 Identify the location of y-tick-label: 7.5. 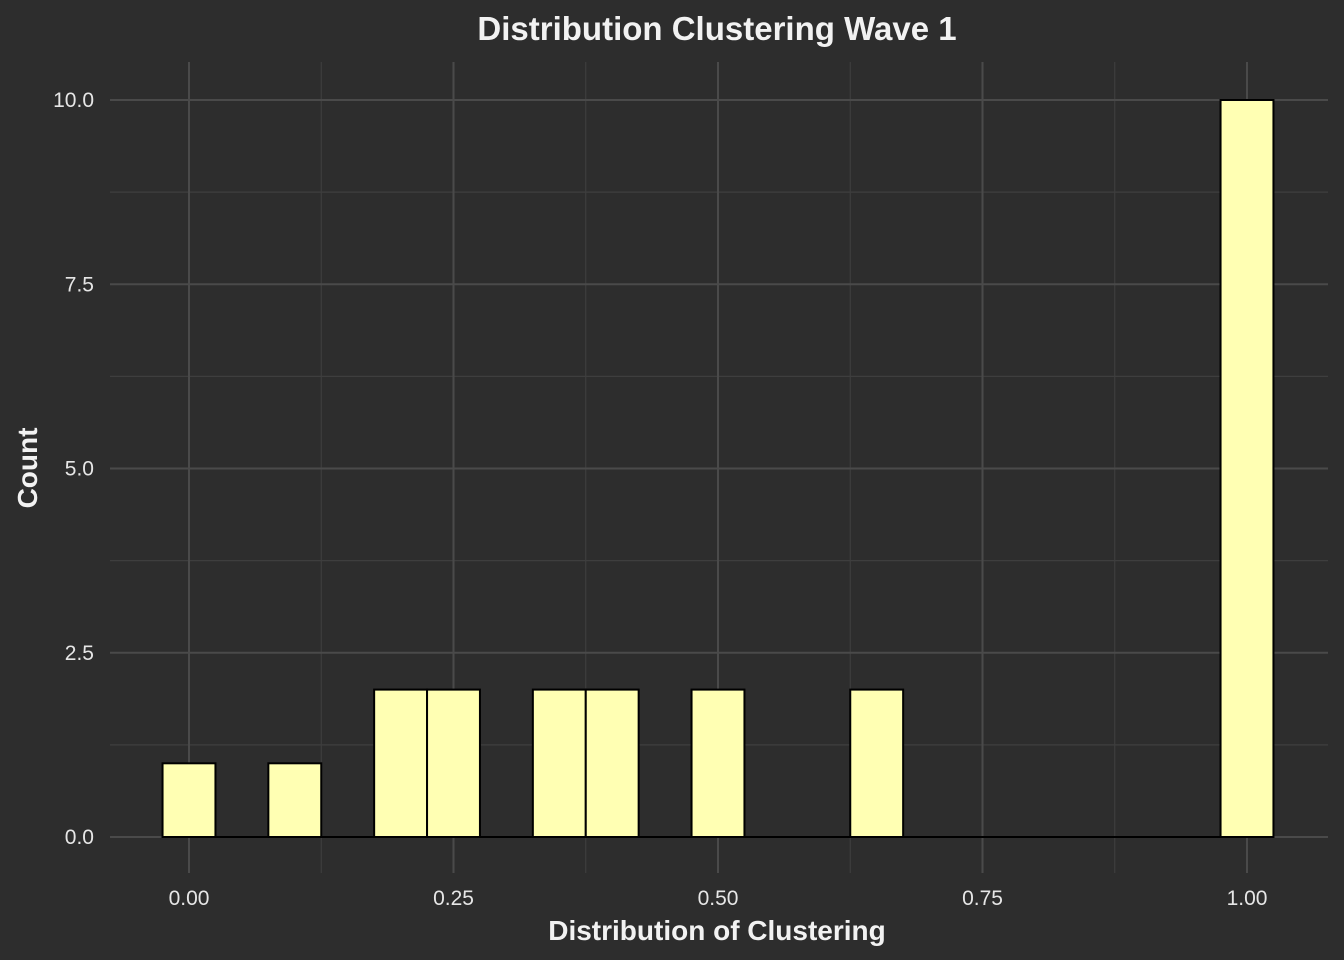
(79, 284).